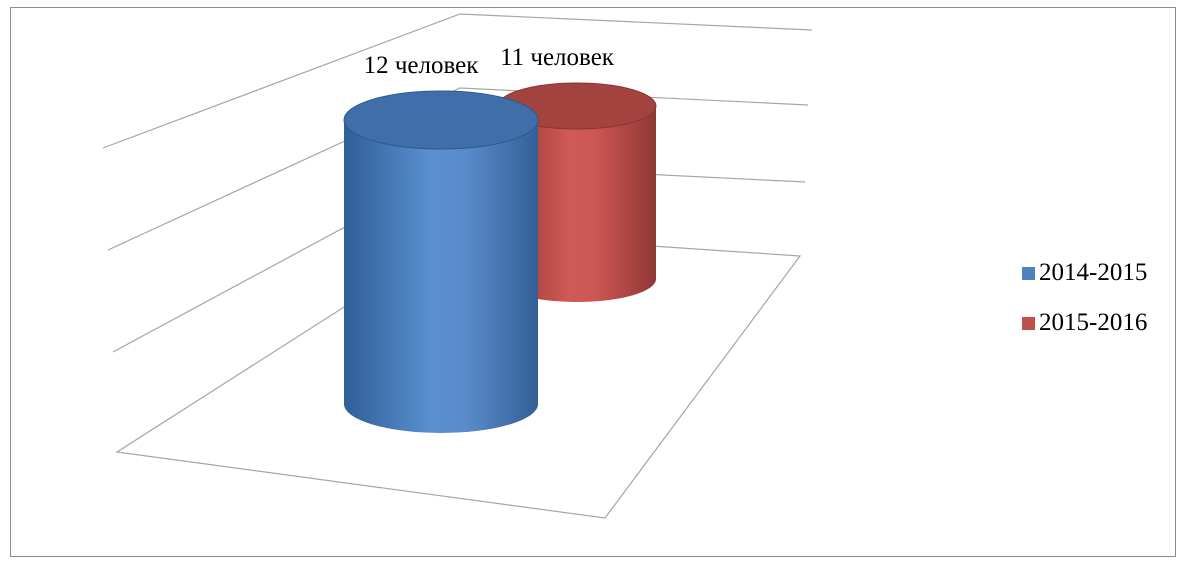 The height and width of the screenshot is (565, 1185). Describe the element at coordinates (1028, 273) in the screenshot. I see `legend-swatch-blue` at that location.